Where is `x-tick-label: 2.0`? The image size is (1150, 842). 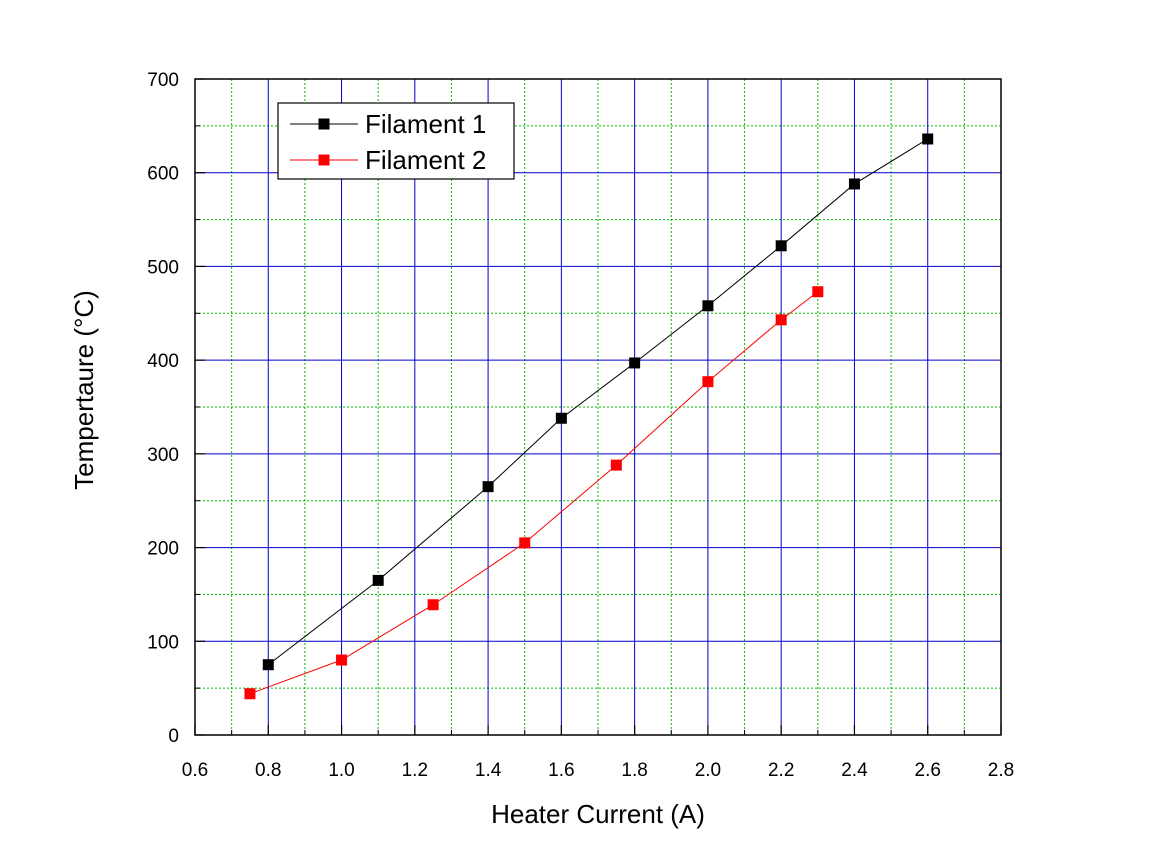
x-tick-label: 2.0 is located at coordinates (708, 770).